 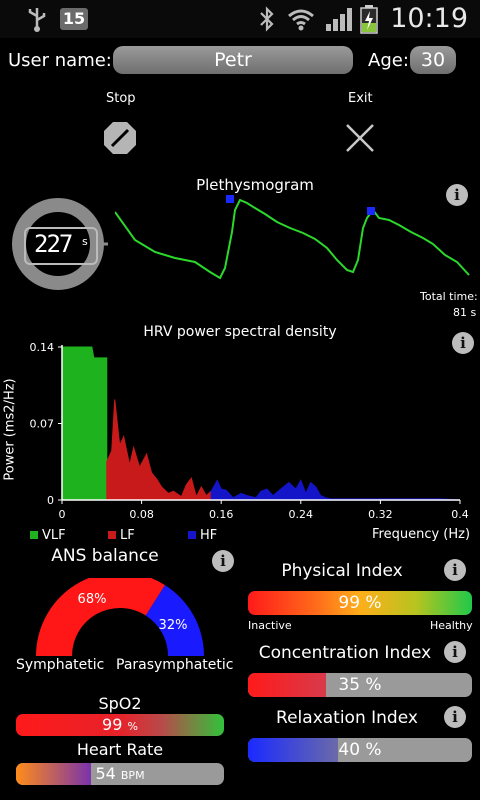 What do you see at coordinates (173, 625) in the screenshot?
I see `ans-parasymphatetic-pct: 32%` at bounding box center [173, 625].